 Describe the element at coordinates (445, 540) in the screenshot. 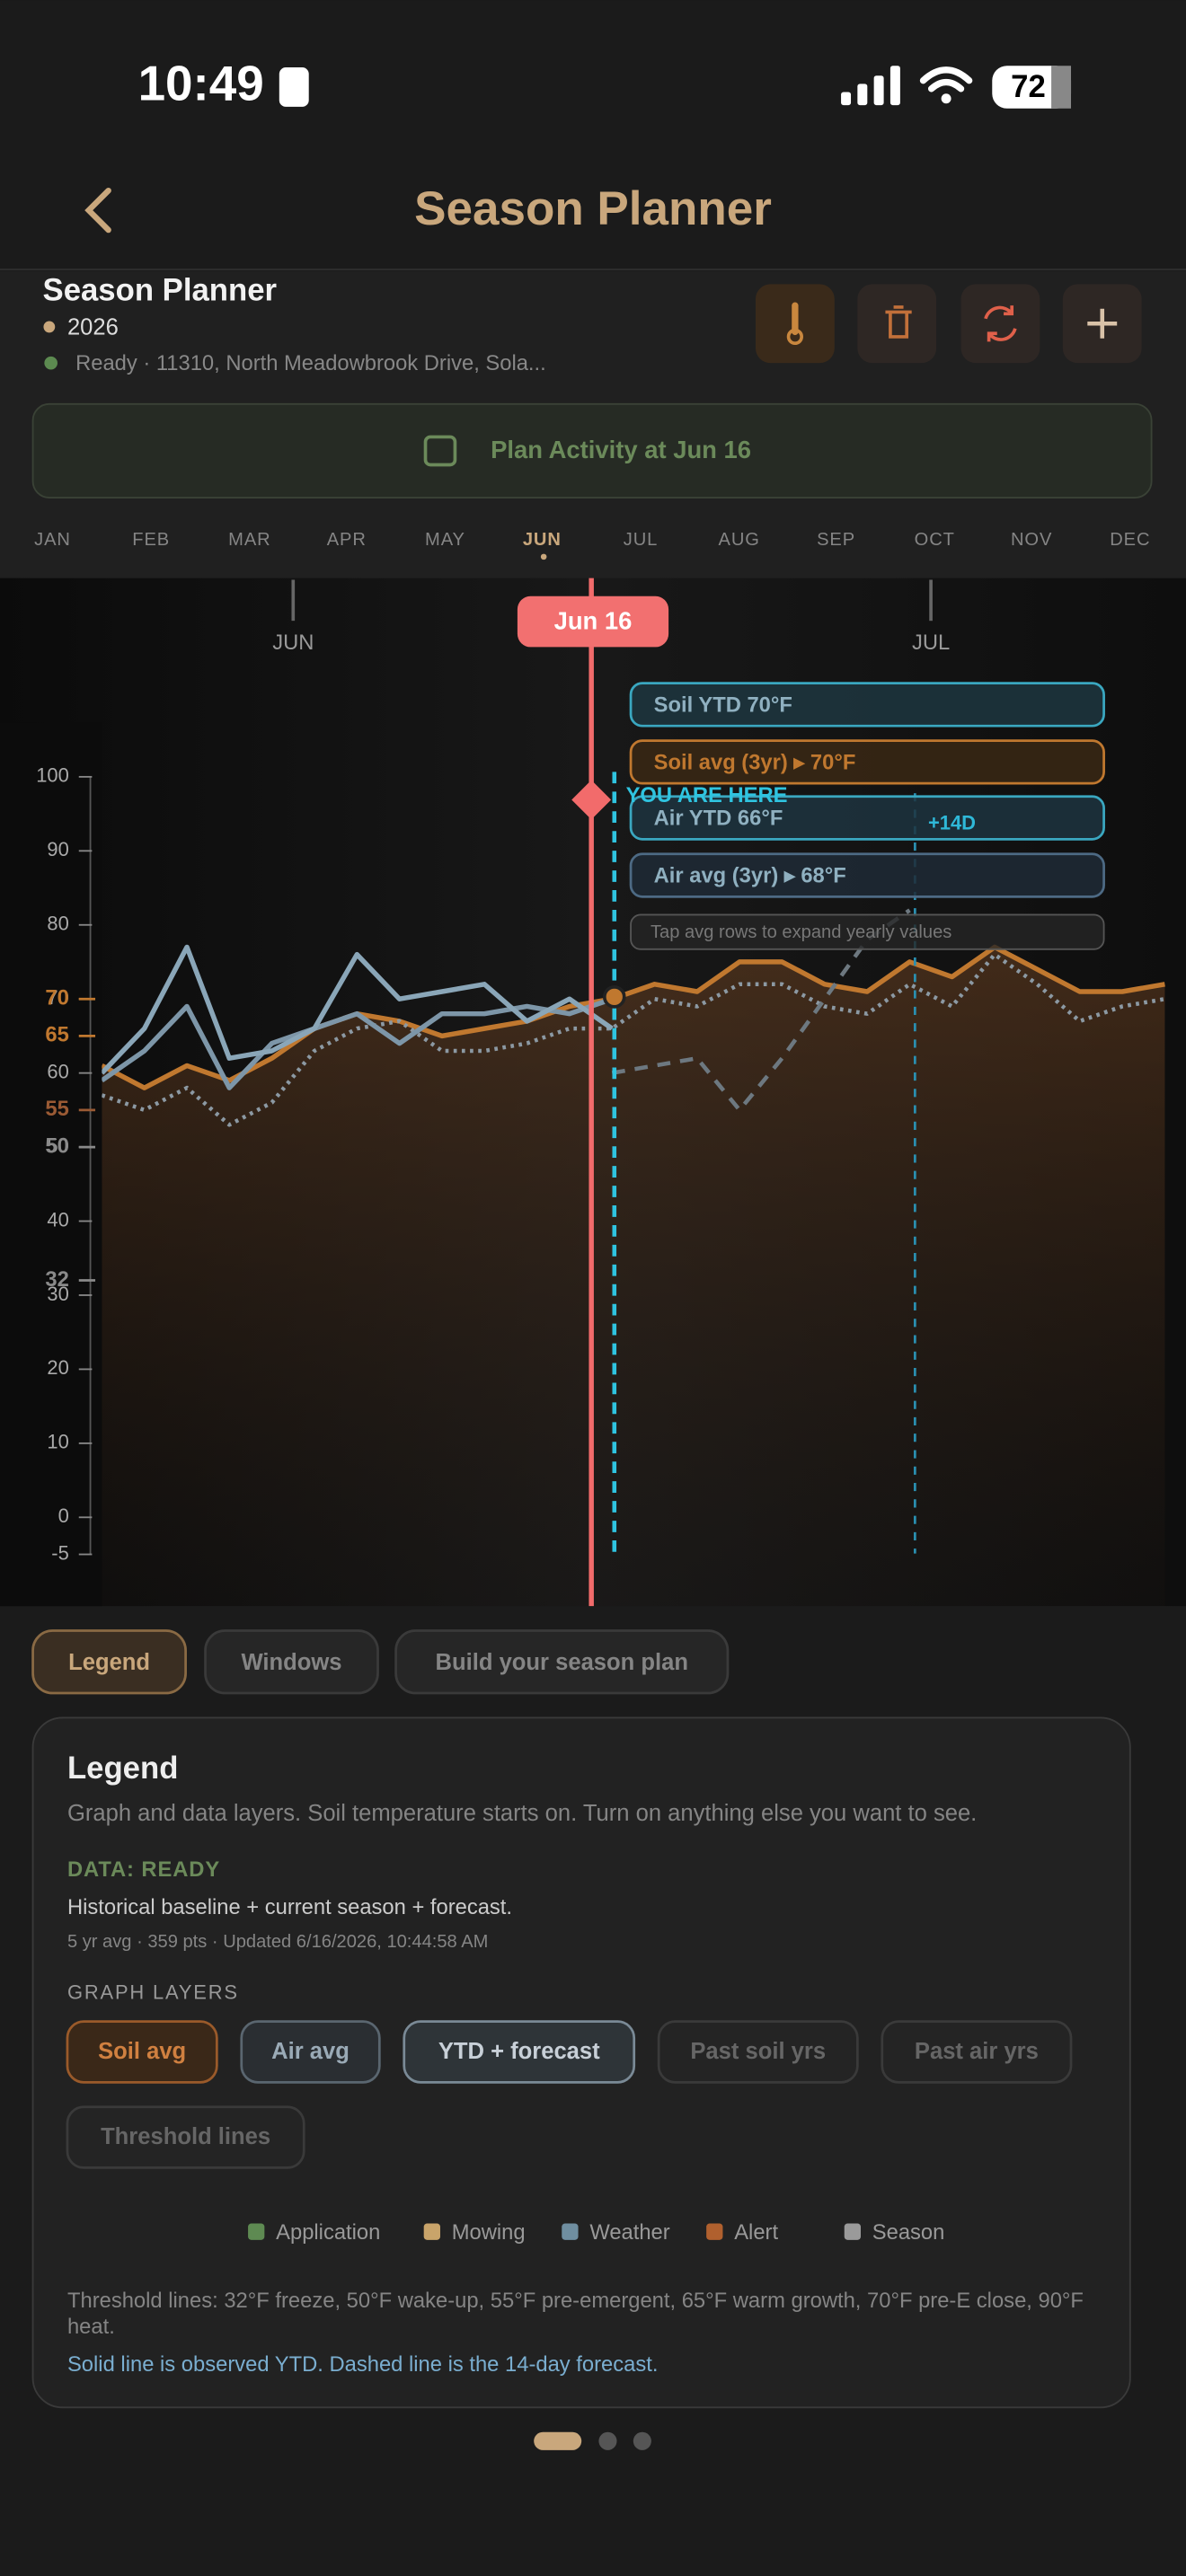

I see `month-tab: MAY` at that location.